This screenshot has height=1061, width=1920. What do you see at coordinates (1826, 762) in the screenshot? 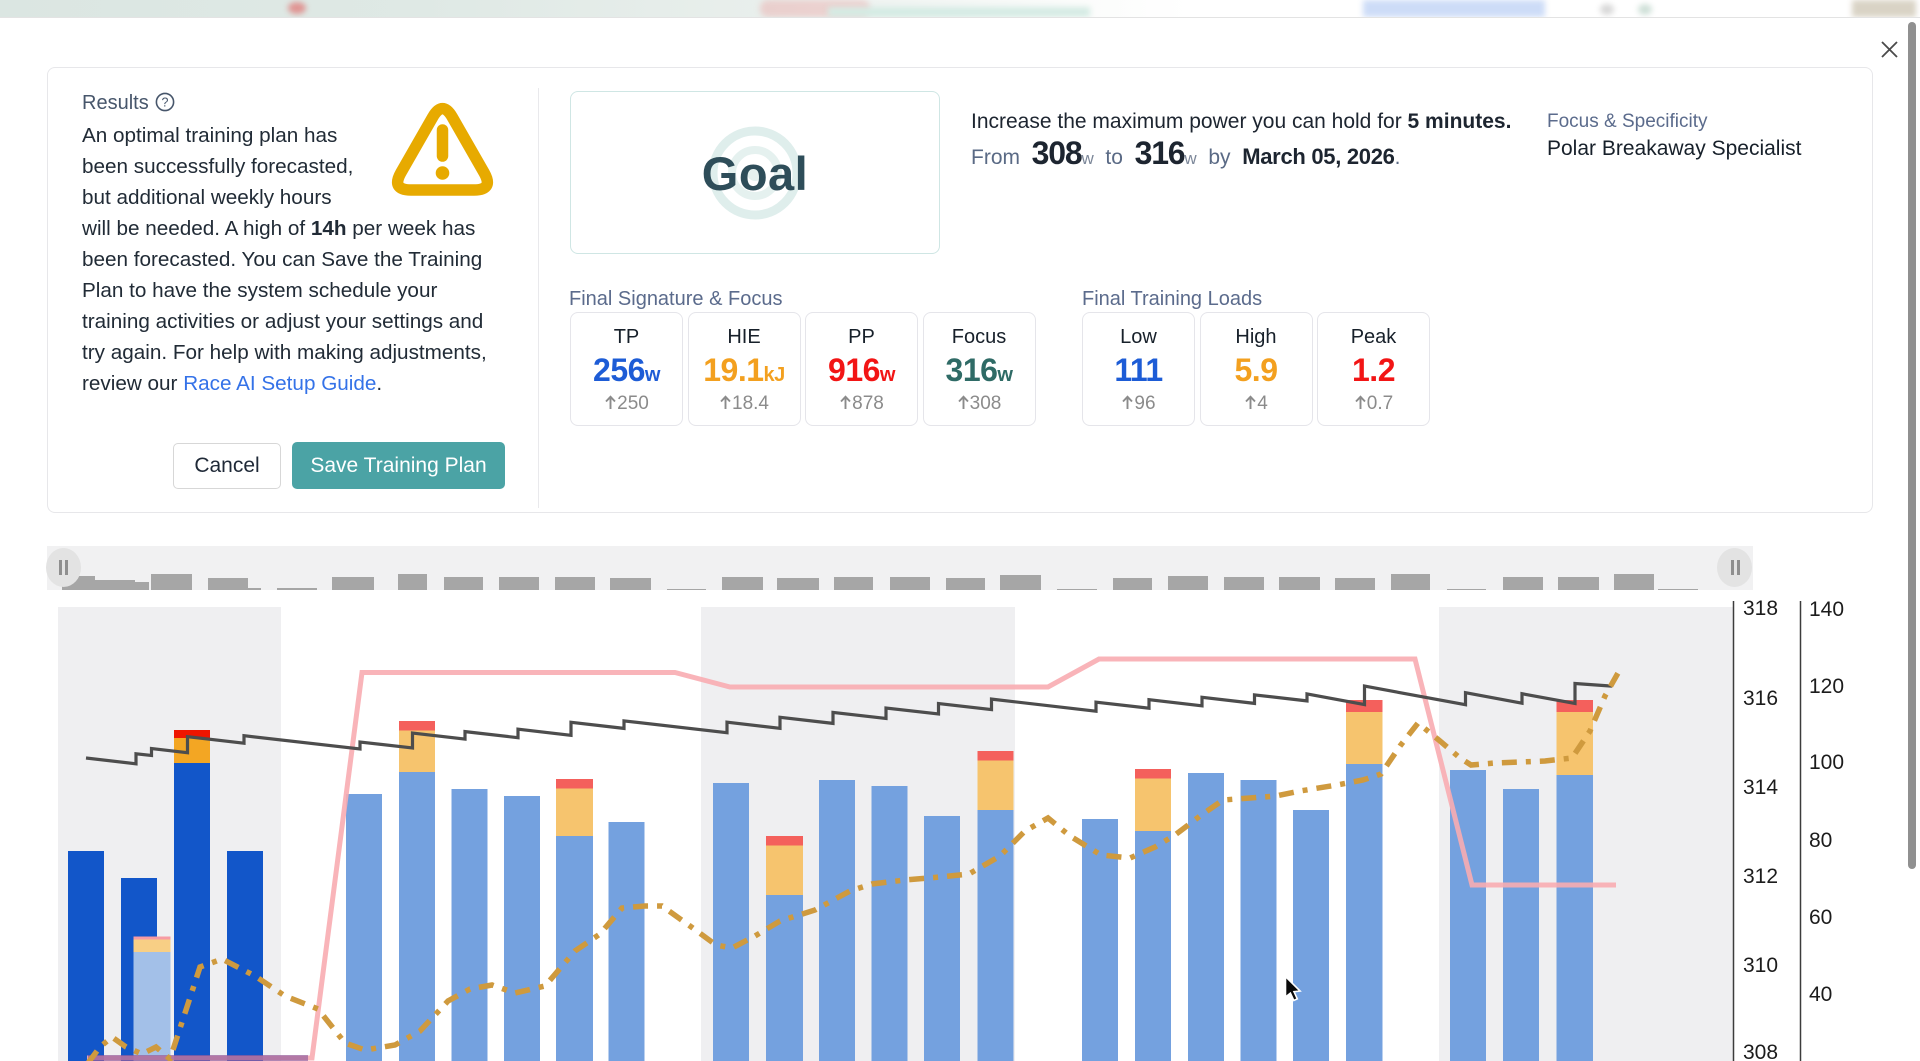
I see `svg-text: 100` at bounding box center [1826, 762].